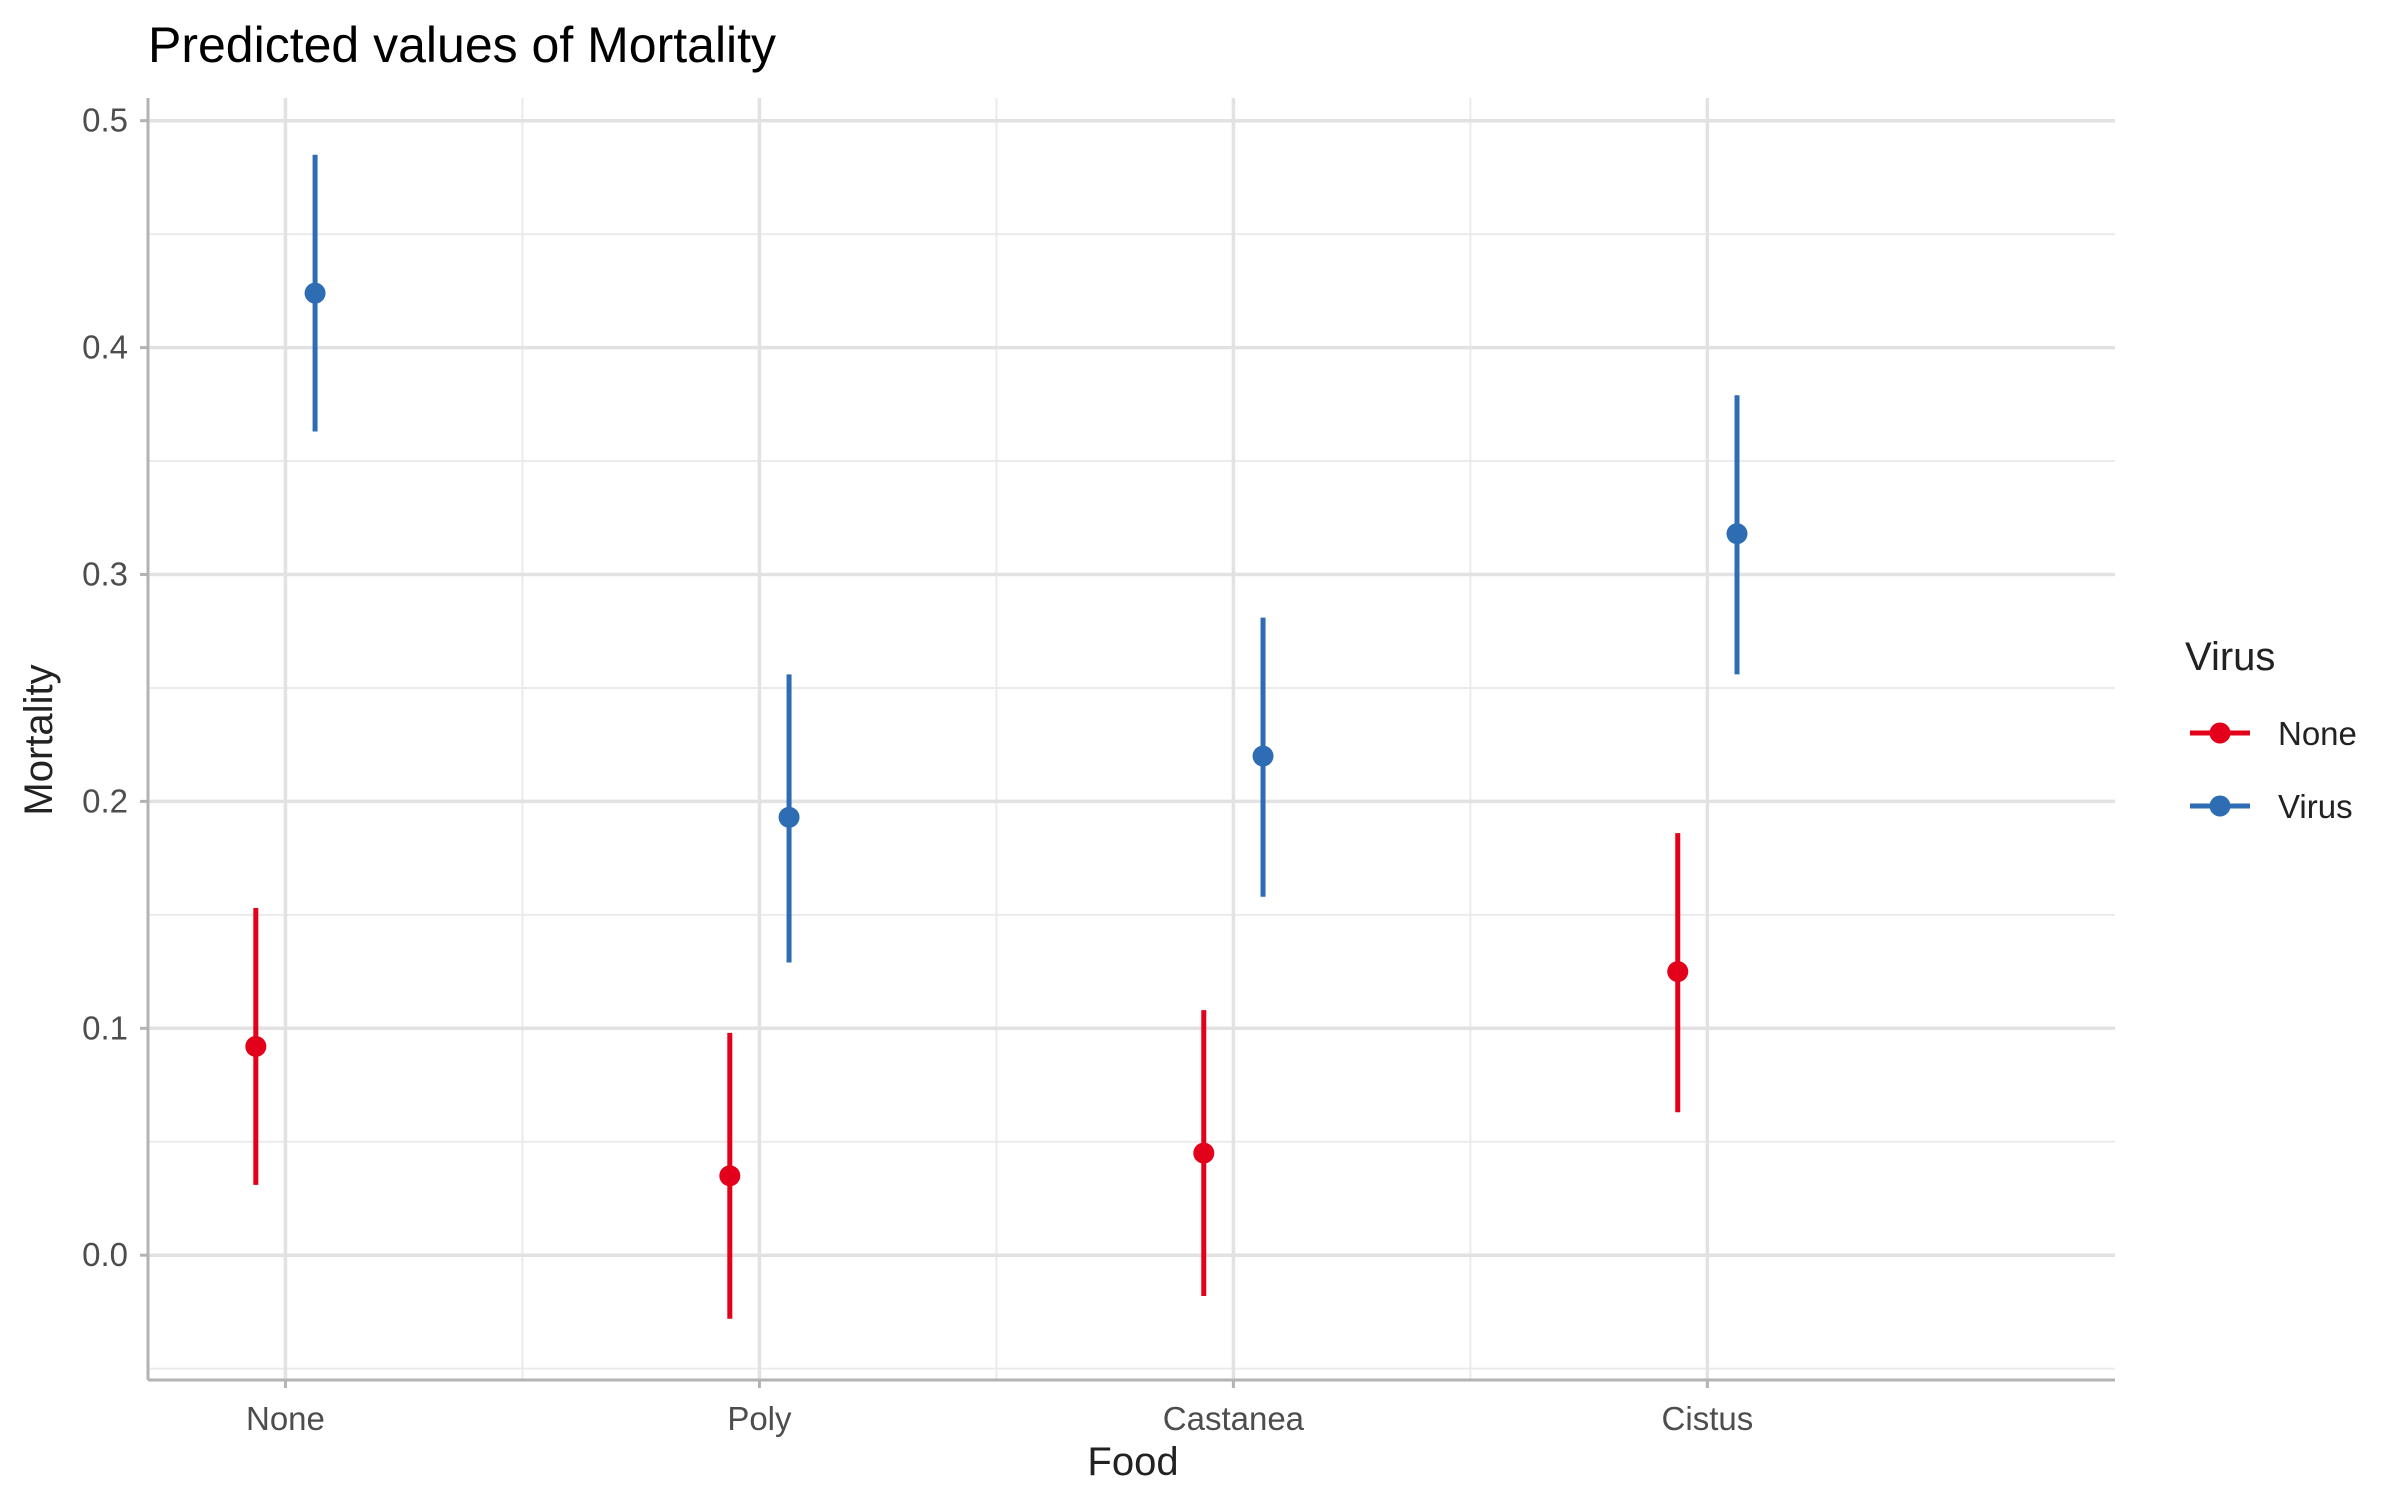 The height and width of the screenshot is (1500, 2400). Describe the element at coordinates (285, 1418) in the screenshot. I see `x-tick-label: None` at that location.